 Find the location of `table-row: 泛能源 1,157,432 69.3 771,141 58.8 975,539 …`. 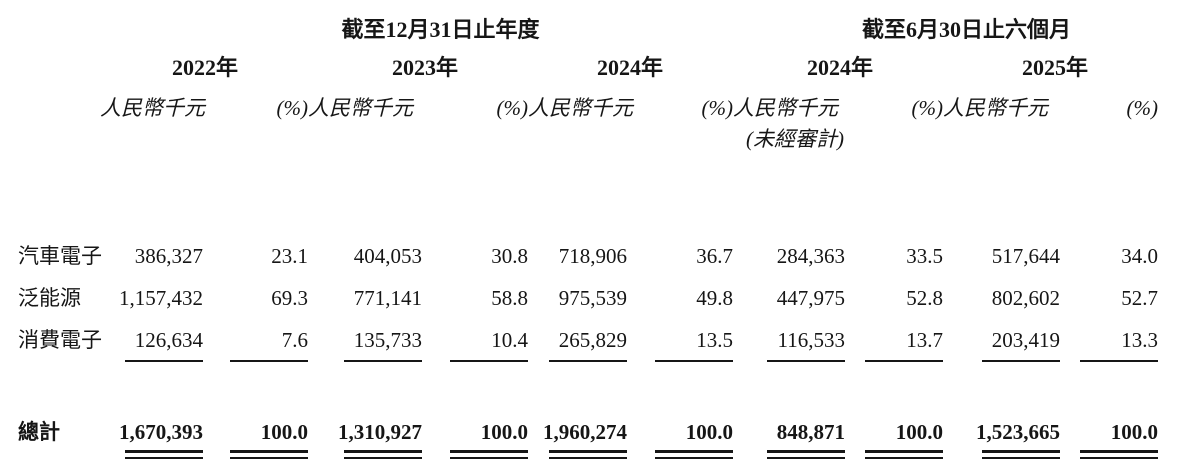

table-row: 泛能源 1,157,432 69.3 771,141 58.8 975,539 … is located at coordinates (588, 289).